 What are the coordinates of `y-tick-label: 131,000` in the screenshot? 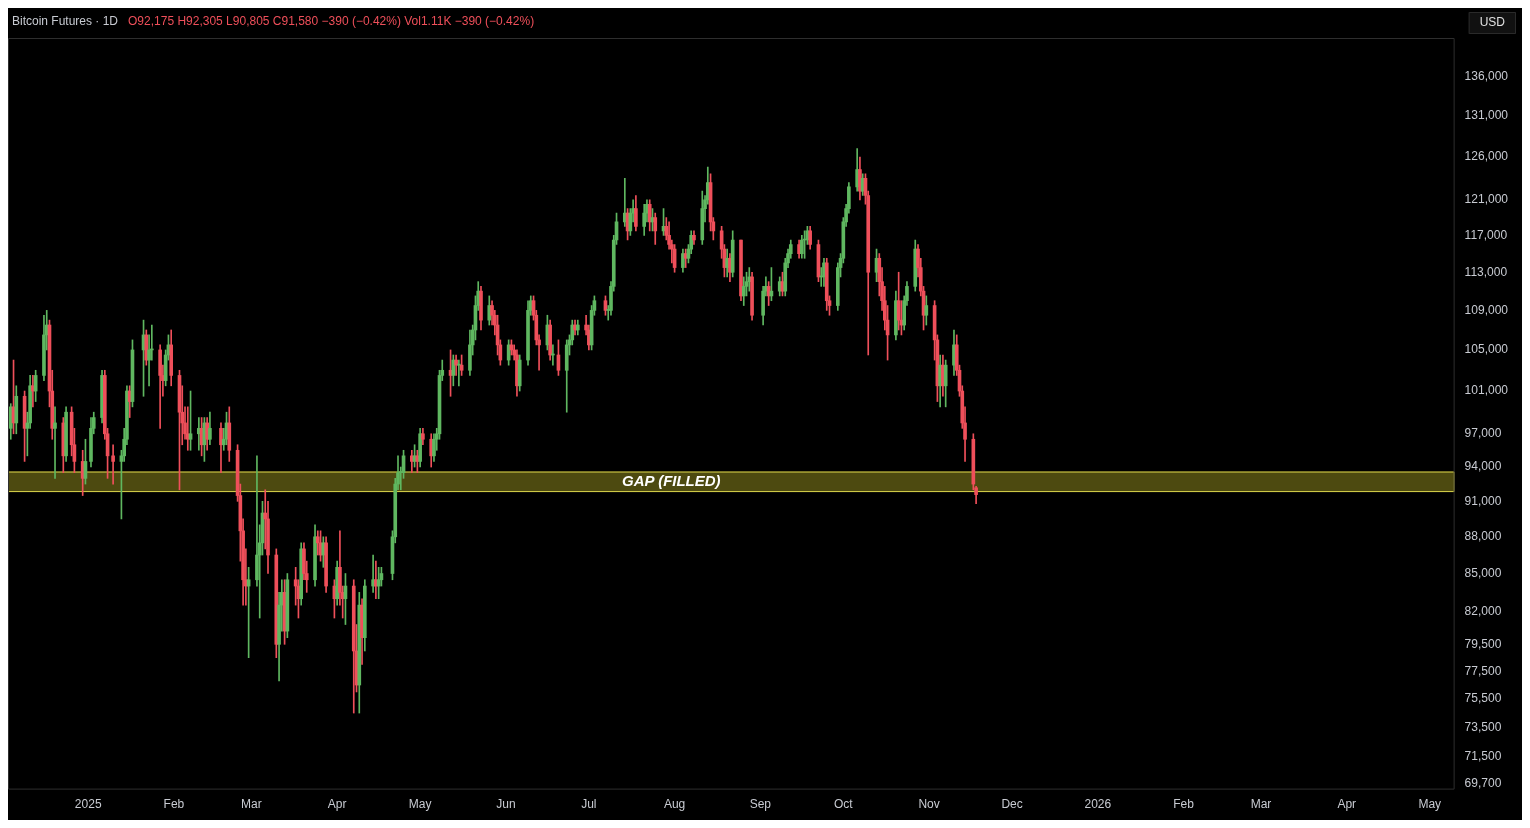 It's located at (1486, 115).